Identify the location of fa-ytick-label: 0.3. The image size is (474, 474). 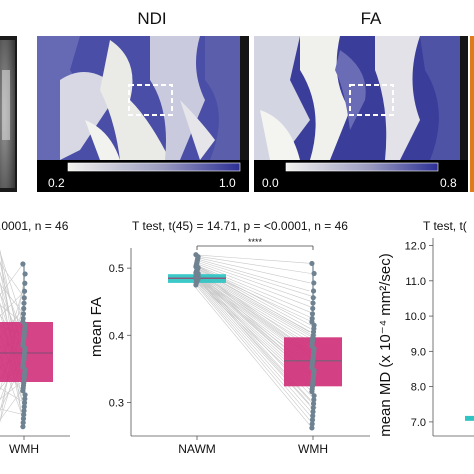
(116, 403).